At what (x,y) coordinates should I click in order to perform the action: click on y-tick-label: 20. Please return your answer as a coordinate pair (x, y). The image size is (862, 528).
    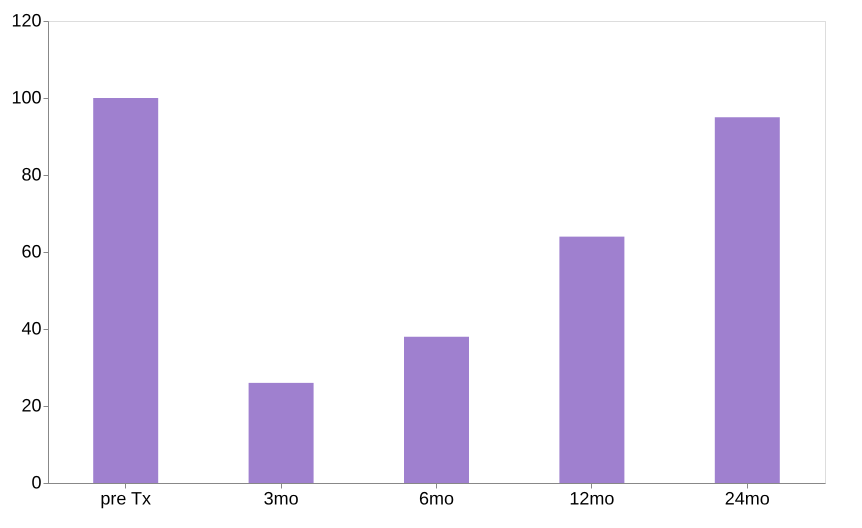
    Looking at the image, I should click on (31, 406).